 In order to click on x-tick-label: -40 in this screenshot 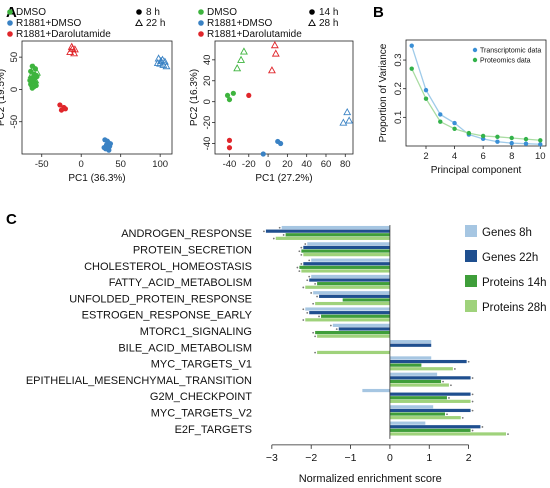, I will do `click(230, 164)`.